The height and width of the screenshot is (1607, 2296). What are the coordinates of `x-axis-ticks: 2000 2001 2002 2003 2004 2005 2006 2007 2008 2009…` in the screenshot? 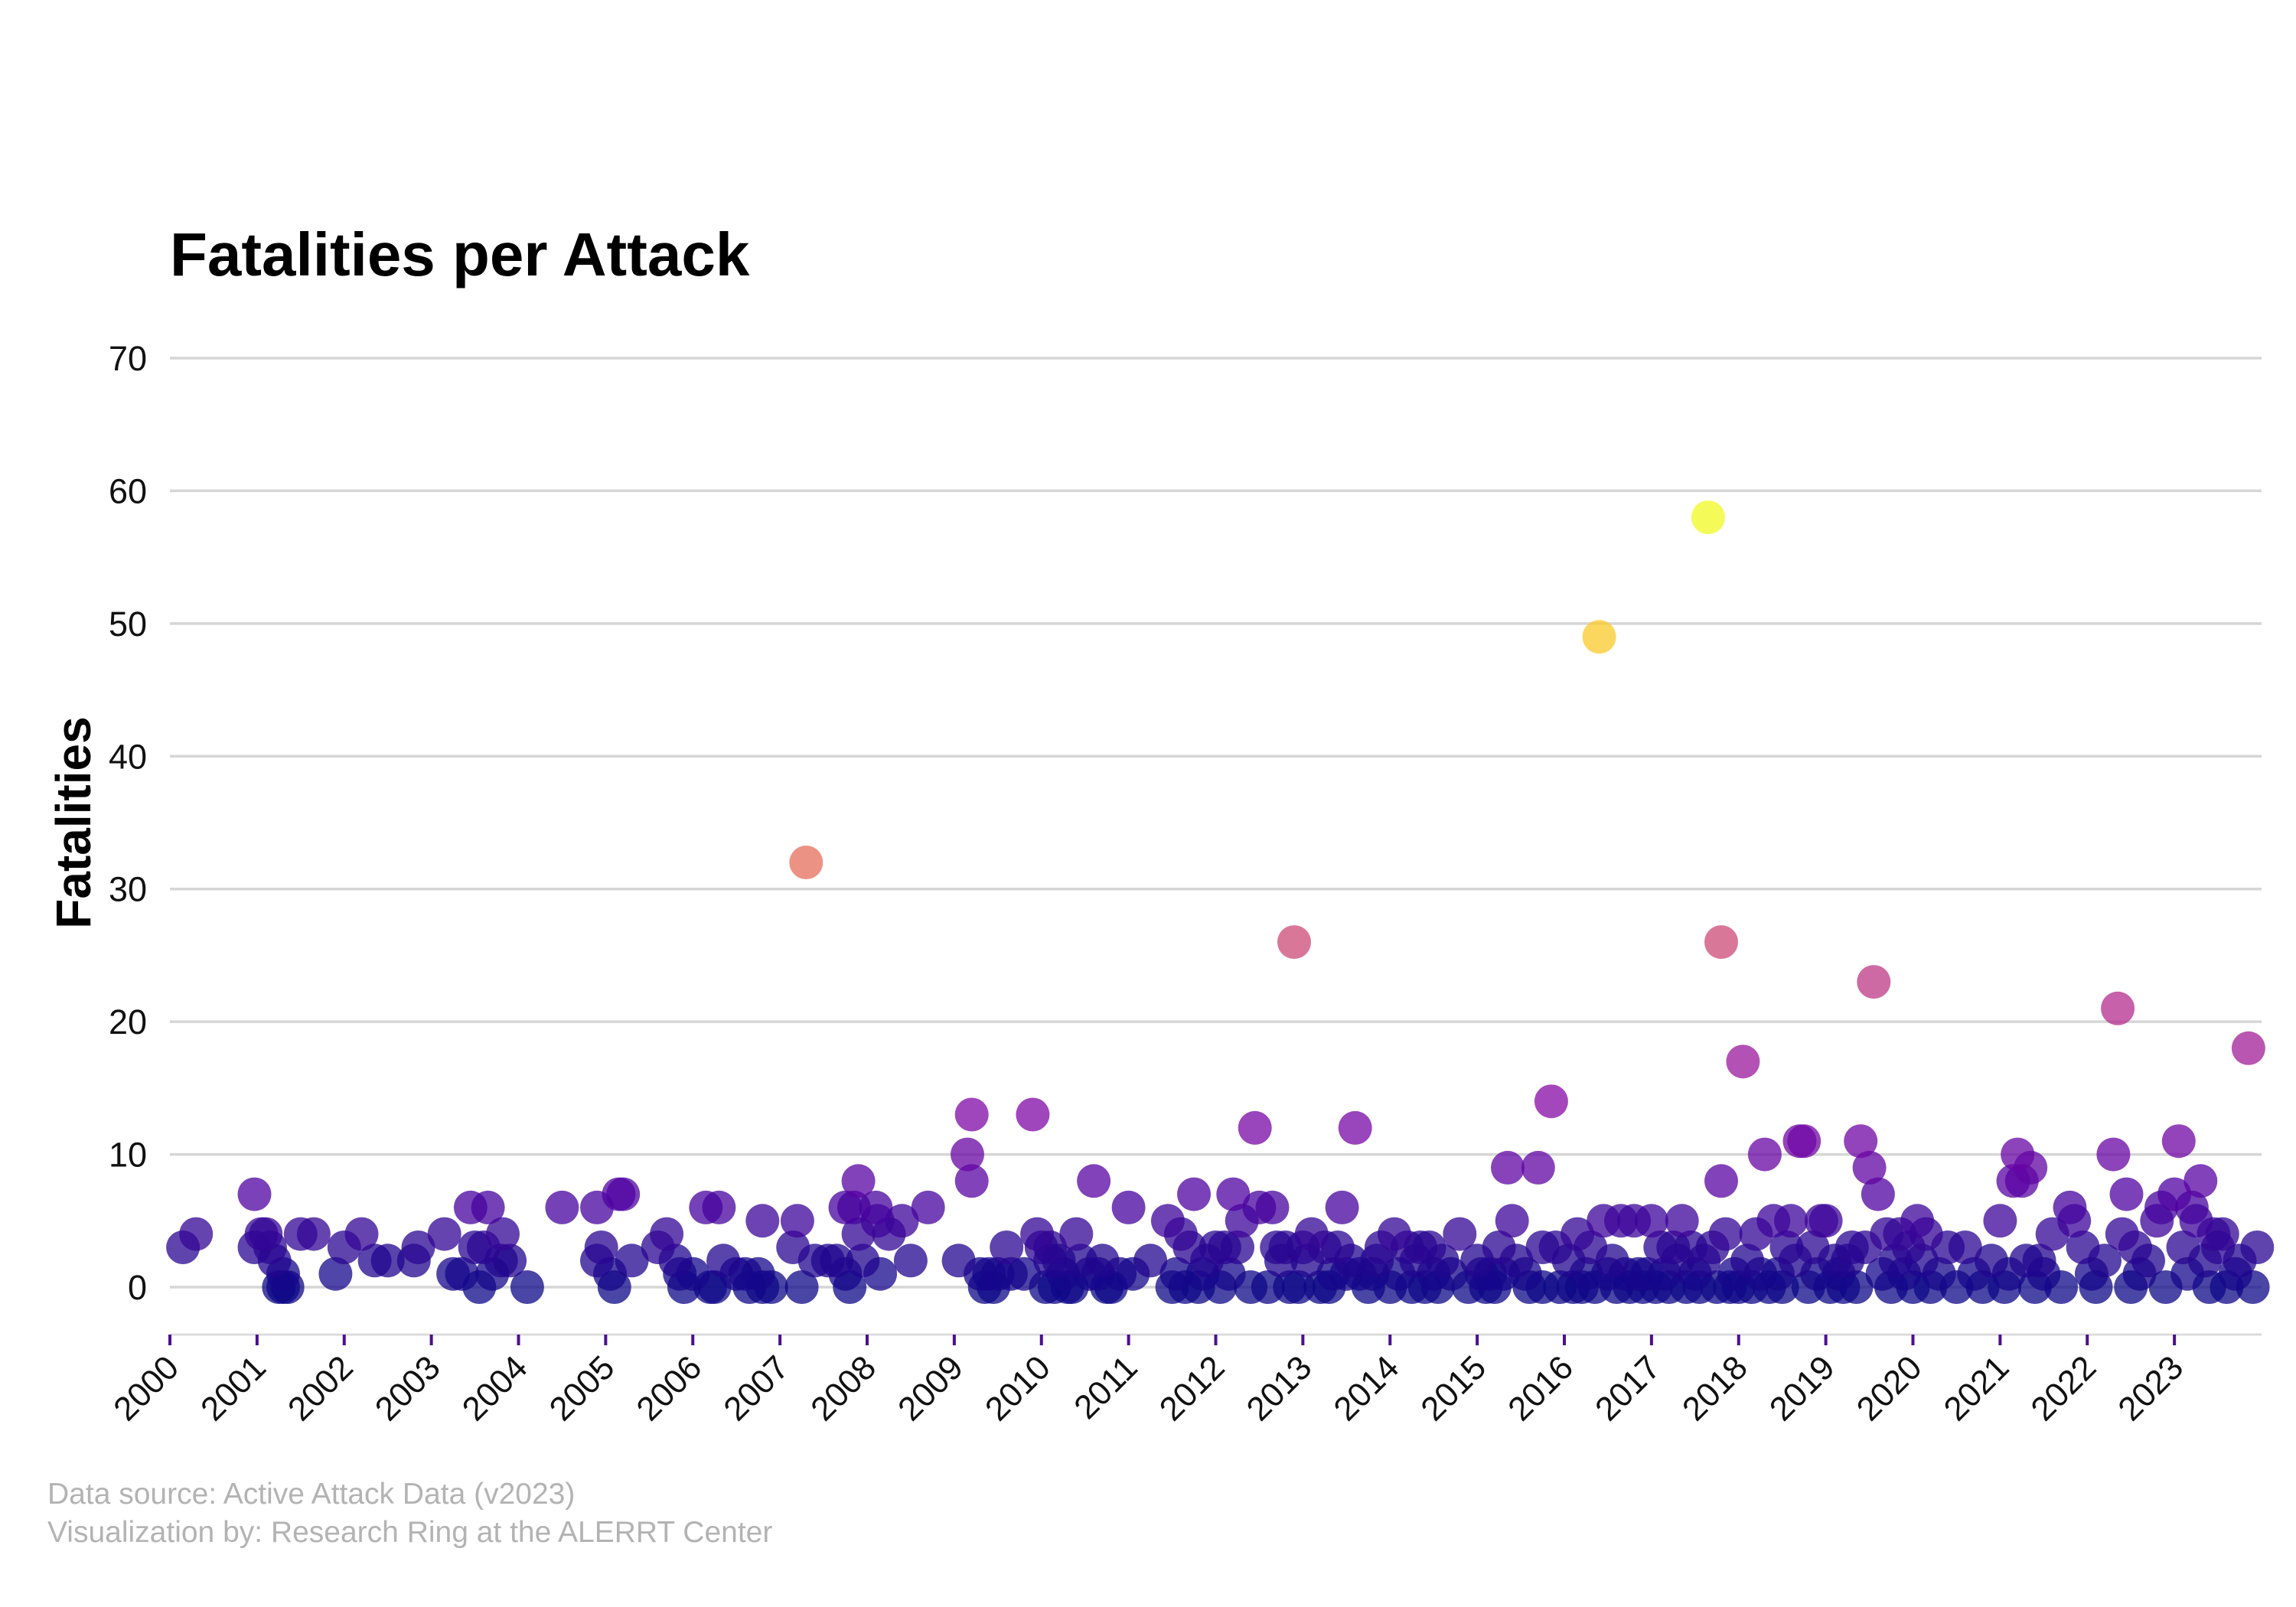 It's located at (1148, 1382).